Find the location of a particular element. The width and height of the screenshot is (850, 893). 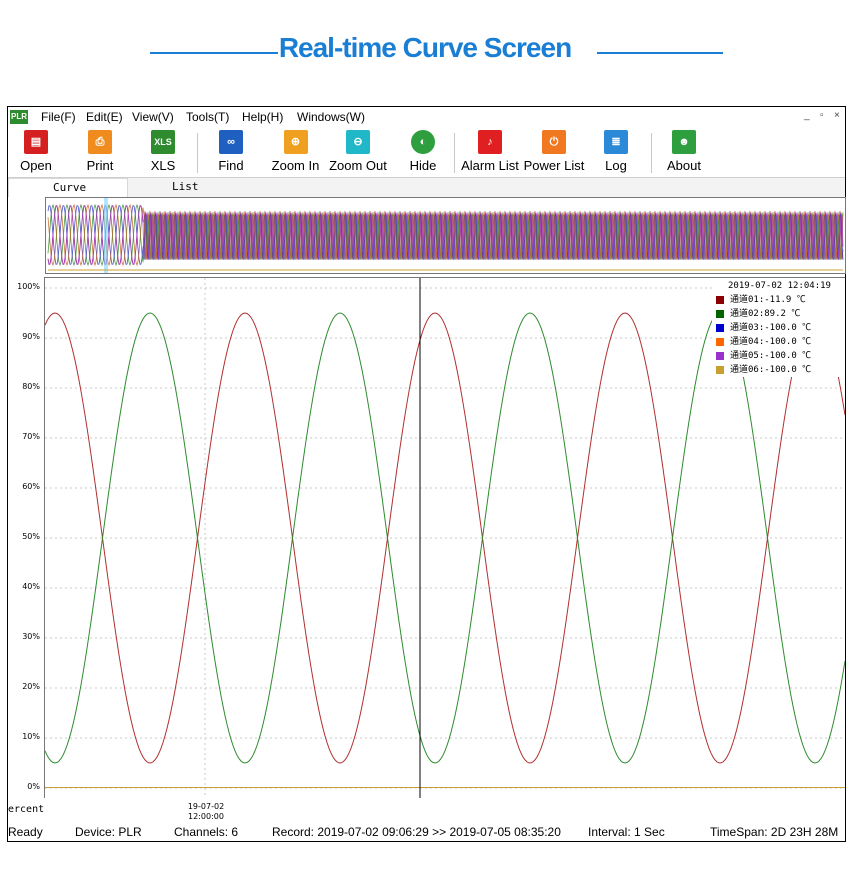

legend-row: 通道04:-100.0 ℃ is located at coordinates (763, 342).